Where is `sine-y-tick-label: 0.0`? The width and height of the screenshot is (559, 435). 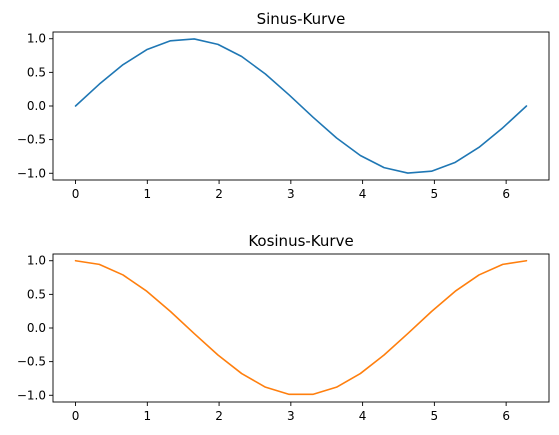
sine-y-tick-label: 0.0 is located at coordinates (36, 106).